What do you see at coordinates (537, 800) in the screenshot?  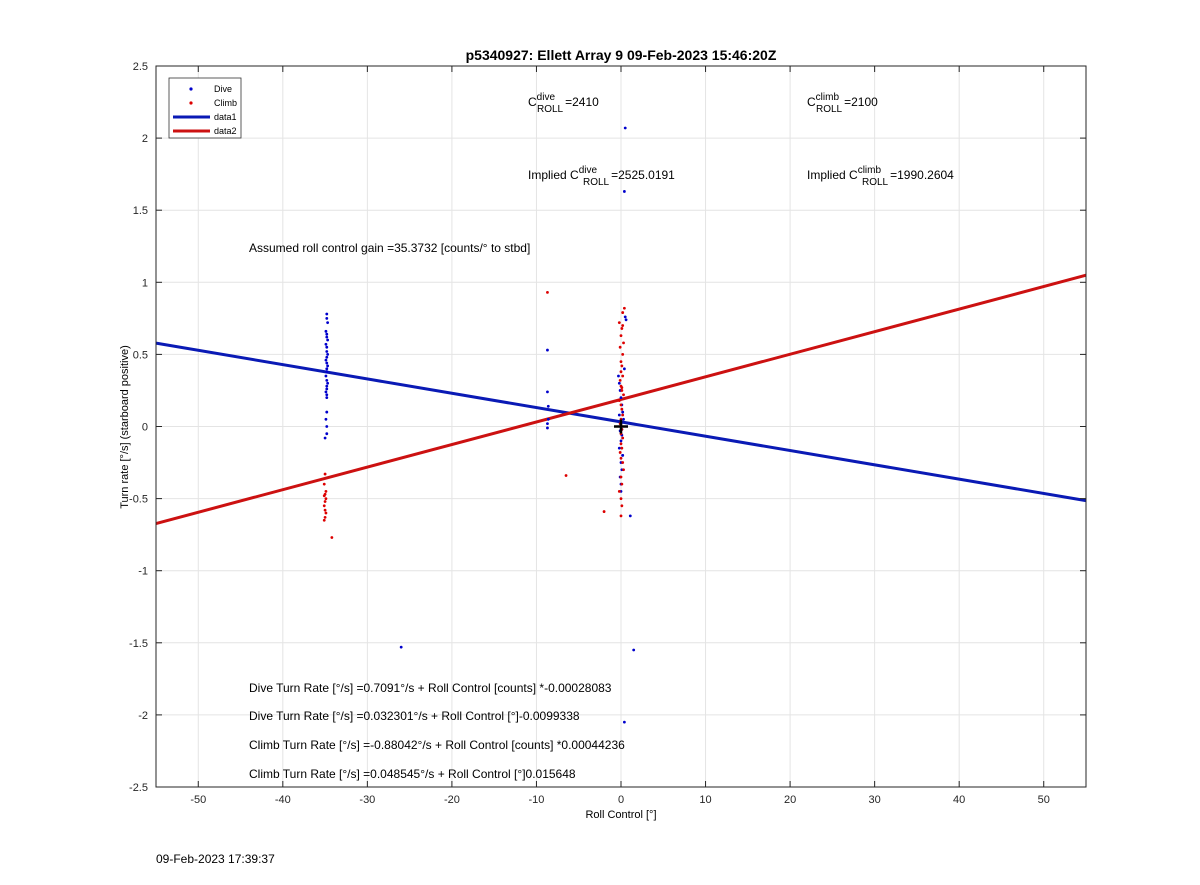 I see `x-tick-label: -10` at bounding box center [537, 800].